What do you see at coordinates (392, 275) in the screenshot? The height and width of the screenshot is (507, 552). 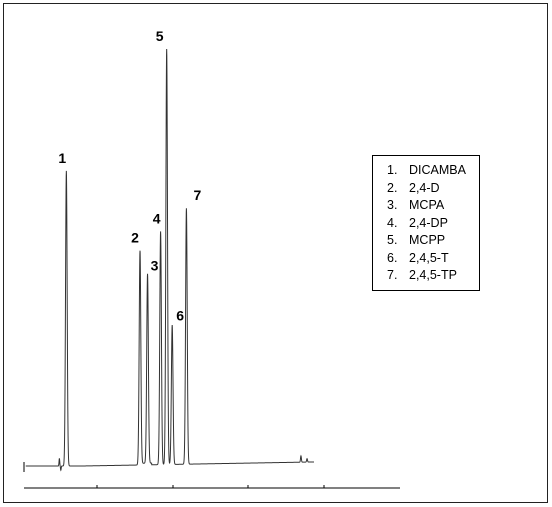 I see `legend-item-number: 7.` at bounding box center [392, 275].